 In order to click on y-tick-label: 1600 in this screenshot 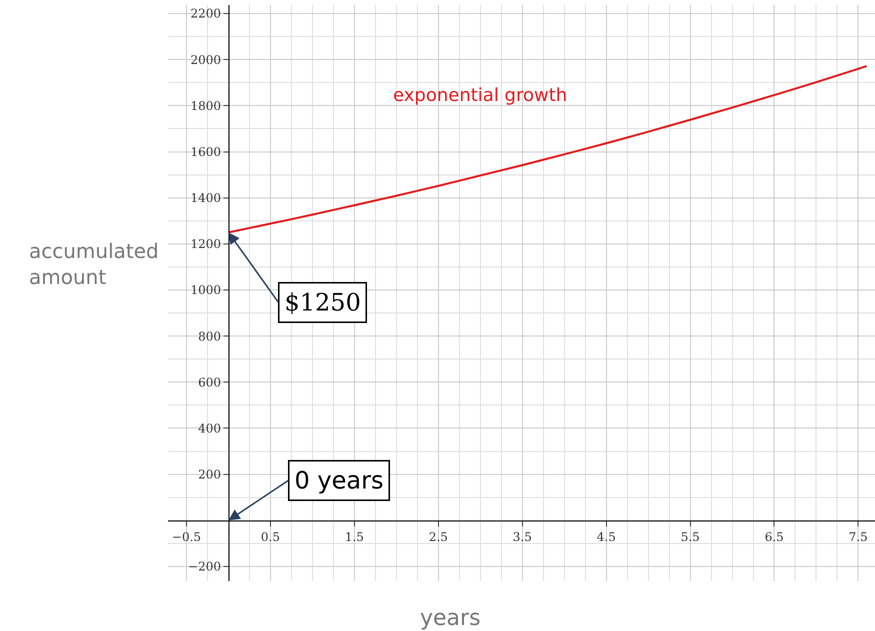, I will do `click(206, 151)`.